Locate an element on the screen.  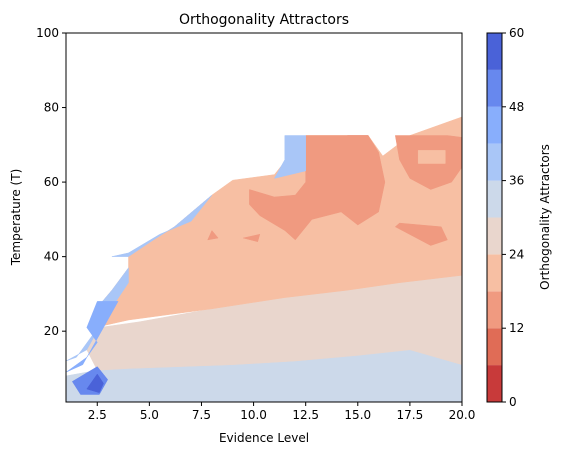
x-tick-label: 2.5 is located at coordinates (97, 415).